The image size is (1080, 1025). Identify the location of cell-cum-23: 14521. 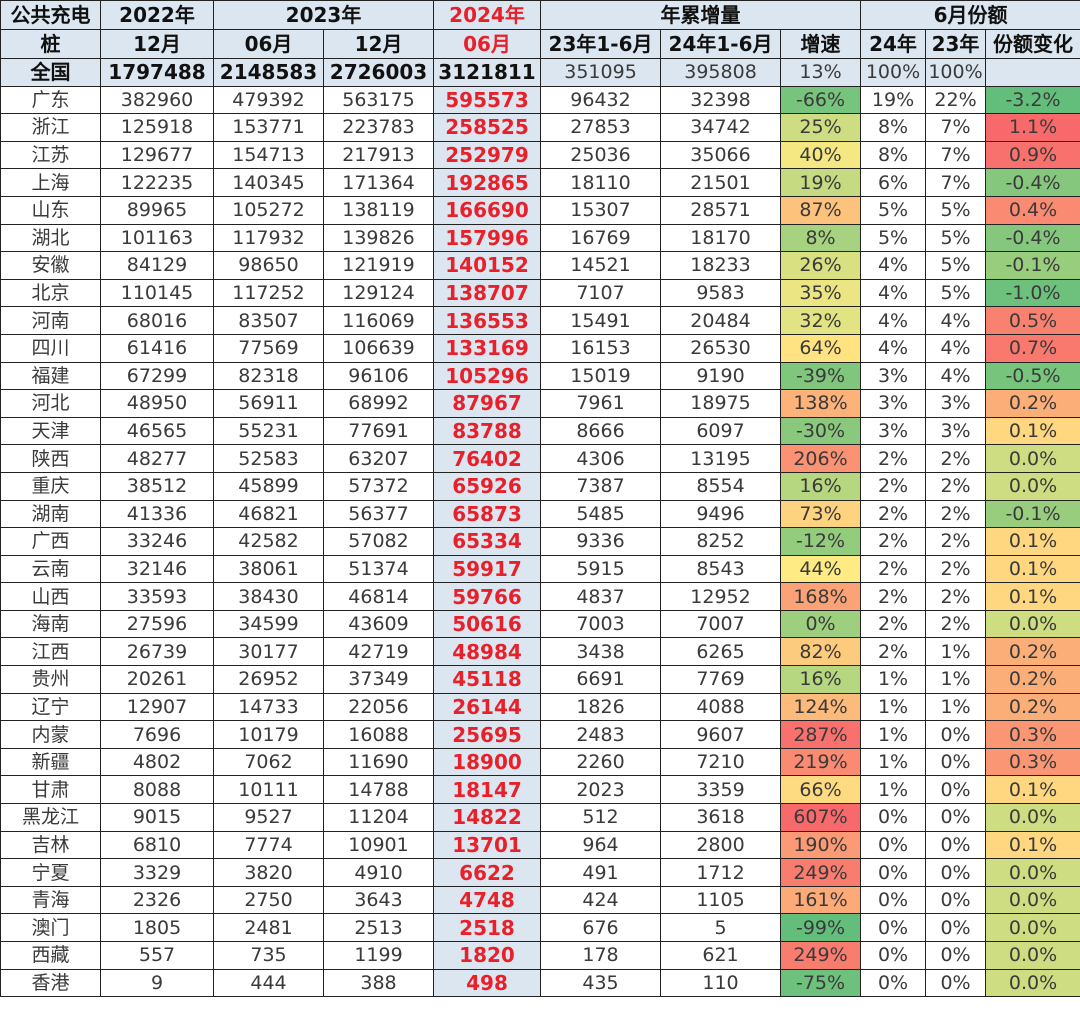
(601, 265).